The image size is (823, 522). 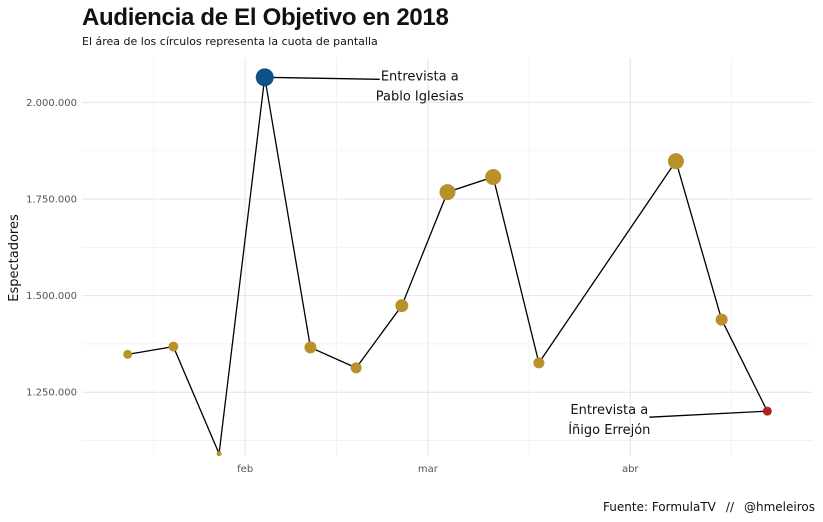 What do you see at coordinates (51, 393) in the screenshot?
I see `y-tick-label: 1.250.000` at bounding box center [51, 393].